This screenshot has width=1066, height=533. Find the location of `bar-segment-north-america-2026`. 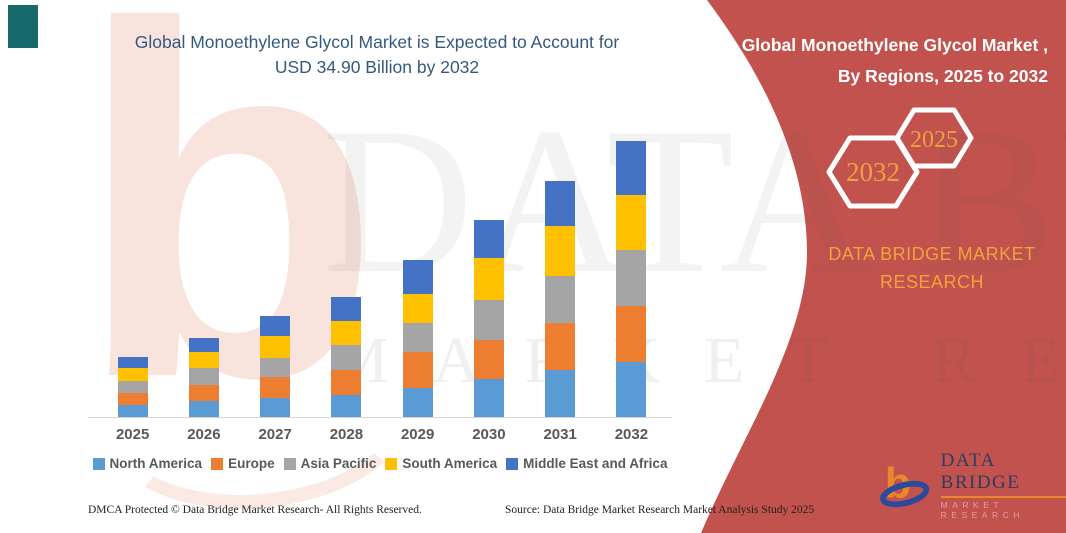

bar-segment-north-america-2026 is located at coordinates (203, 409).